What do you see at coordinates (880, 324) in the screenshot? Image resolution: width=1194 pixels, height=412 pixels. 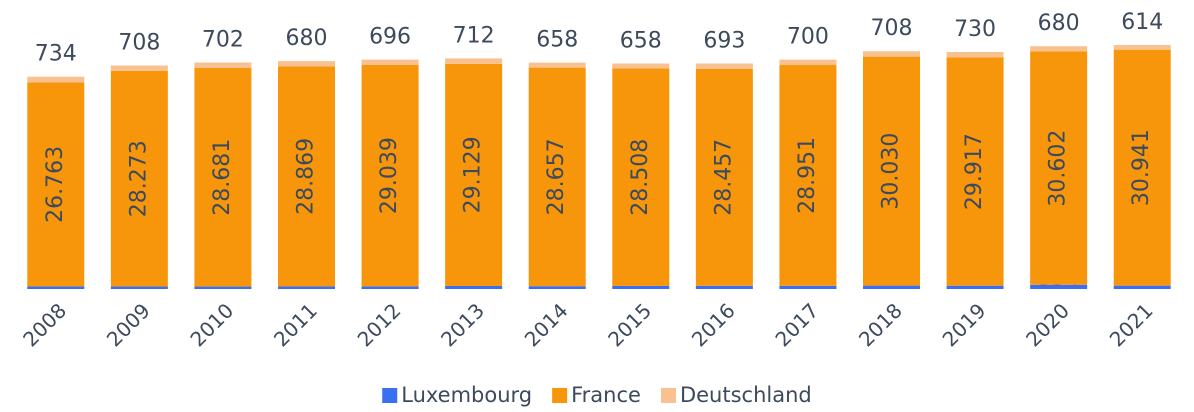 I see `x-tick-label: 2018` at bounding box center [880, 324].